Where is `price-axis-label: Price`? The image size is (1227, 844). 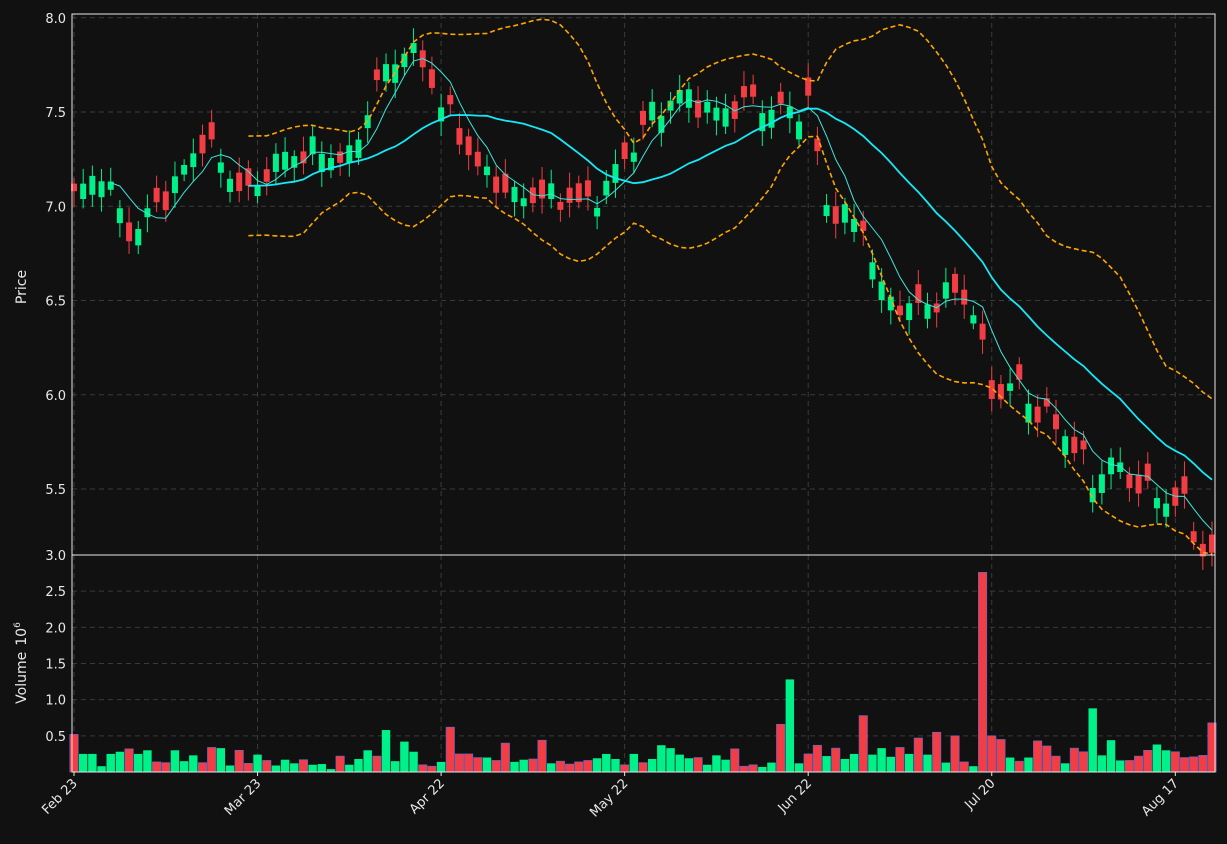
price-axis-label: Price is located at coordinates (22, 287).